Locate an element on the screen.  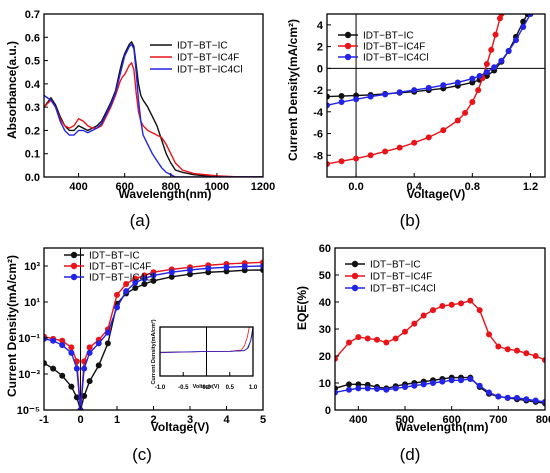
panel-a-legend-label-0: IDT−BT−IC is located at coordinates (202, 46).